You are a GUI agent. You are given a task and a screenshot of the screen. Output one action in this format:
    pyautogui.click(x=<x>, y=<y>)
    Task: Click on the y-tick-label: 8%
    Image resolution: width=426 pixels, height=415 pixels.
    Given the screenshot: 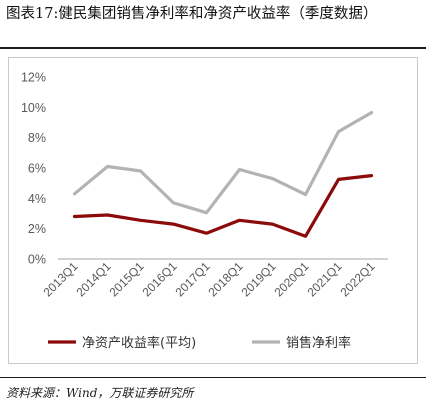 What is the action you would take?
    pyautogui.click(x=37, y=138)
    